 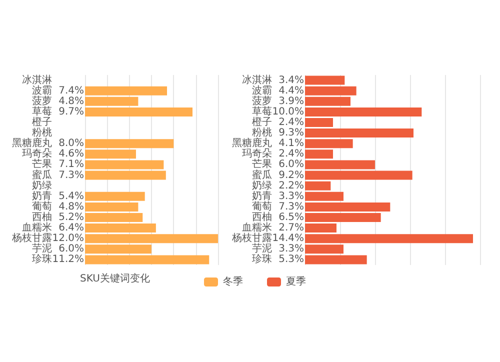 I want to click on data-label: 2.7%, so click(x=291, y=228).